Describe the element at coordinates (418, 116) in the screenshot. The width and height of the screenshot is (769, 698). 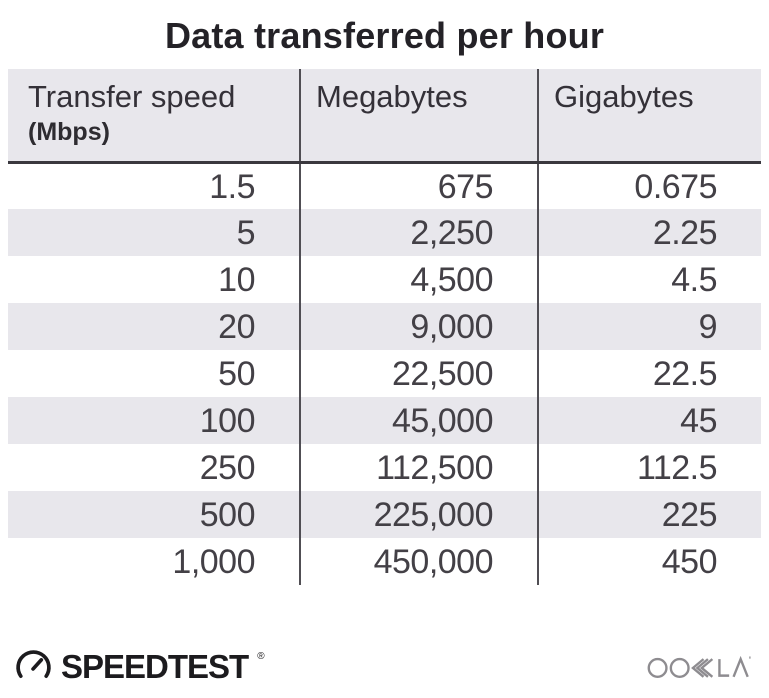
I see `header-cell-megabytes: Megabytes` at that location.